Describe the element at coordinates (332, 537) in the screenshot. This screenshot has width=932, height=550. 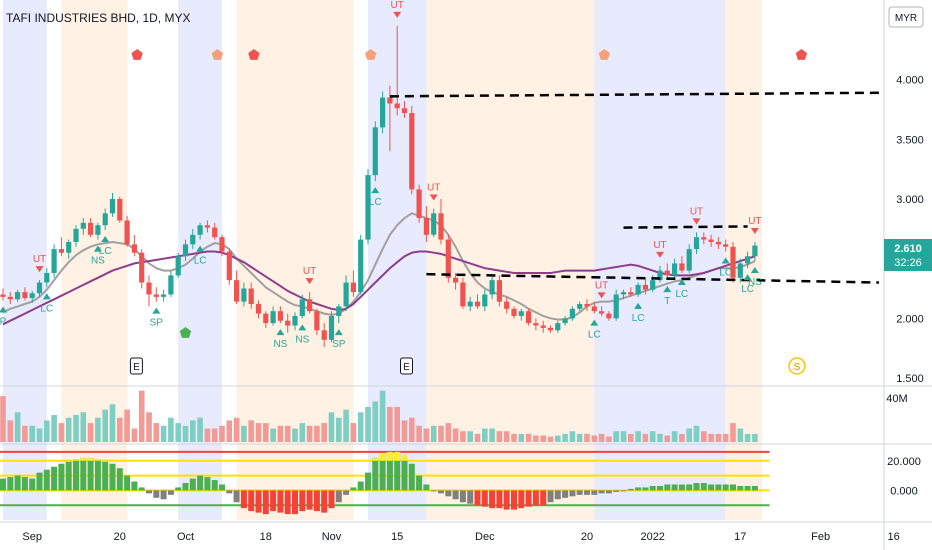
I see `time-tick-label: Nov` at that location.